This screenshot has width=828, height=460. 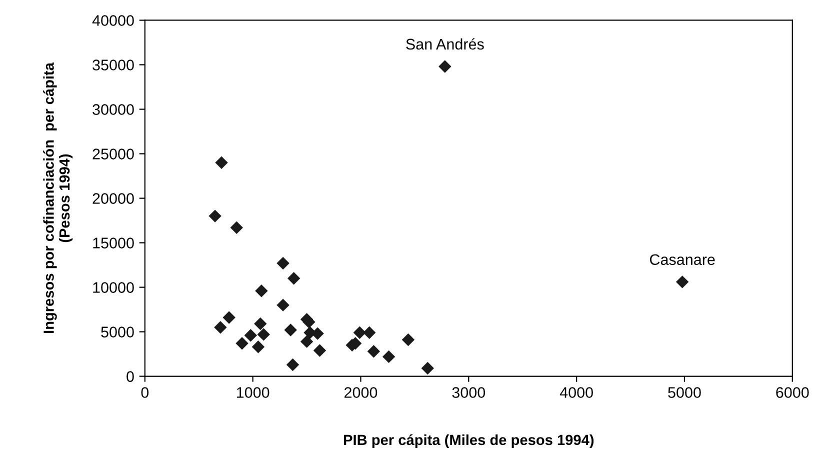 What do you see at coordinates (113, 154) in the screenshot?
I see `y-tick-label: 25000` at bounding box center [113, 154].